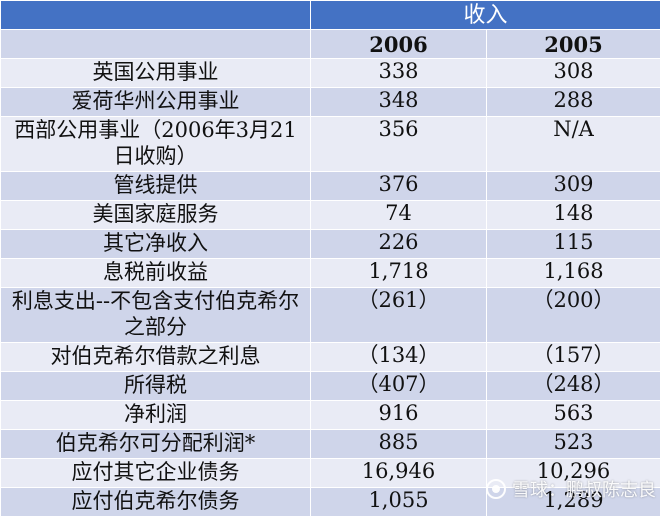 This screenshot has height=517, width=660. What do you see at coordinates (573, 386) in the screenshot?
I see `value-2005: （248）` at bounding box center [573, 386].